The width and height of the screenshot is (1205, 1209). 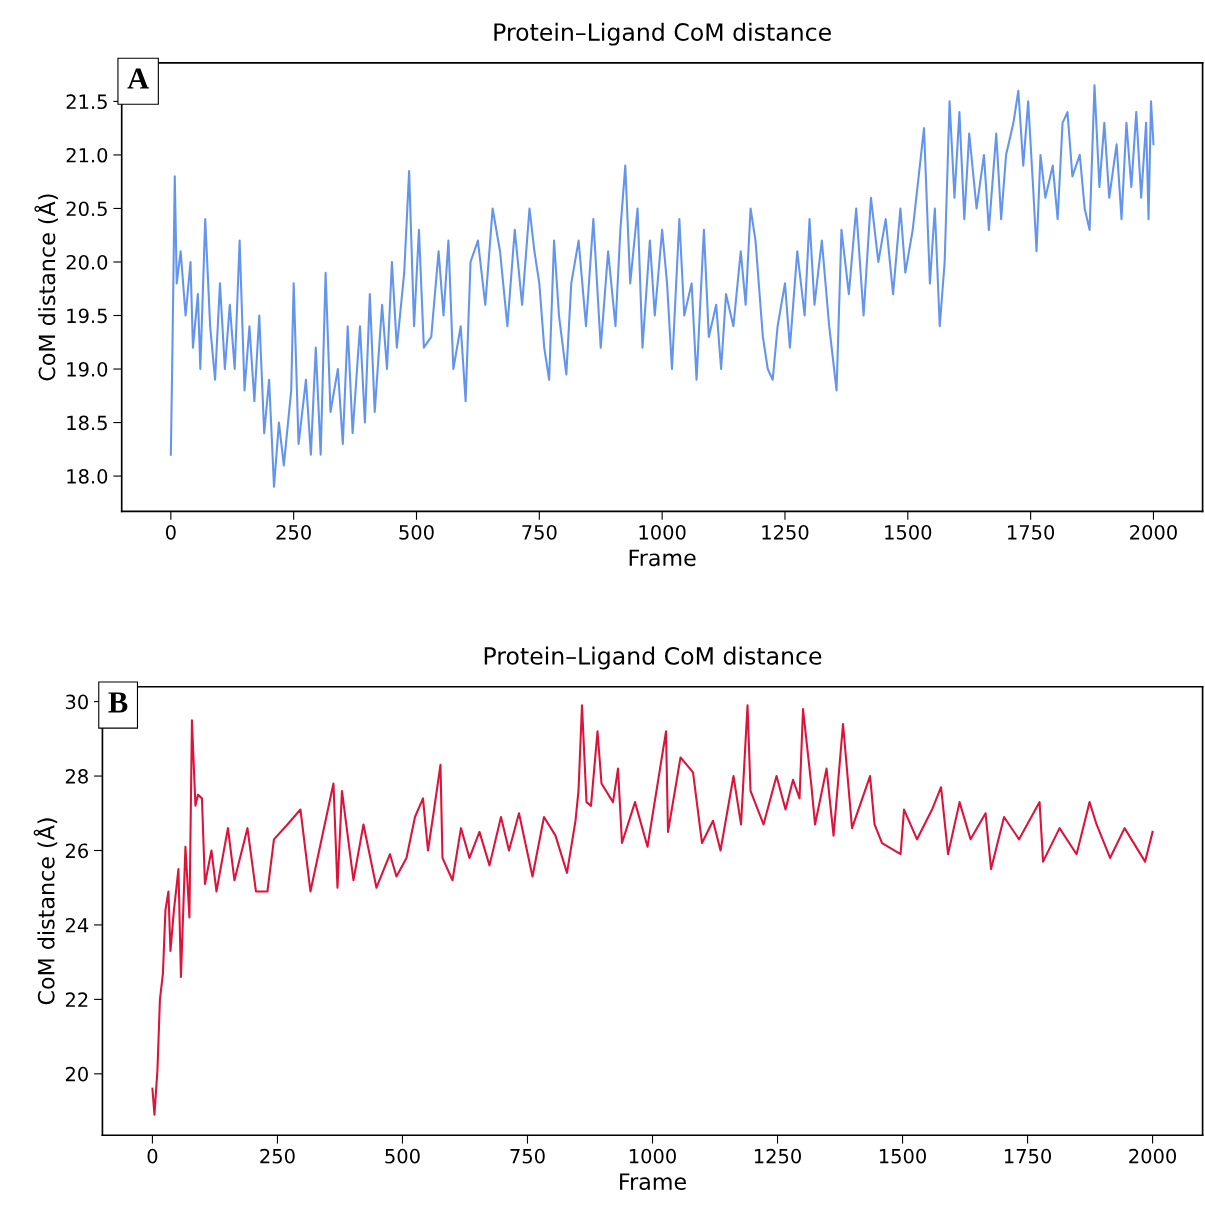 What do you see at coordinates (87, 316) in the screenshot?
I see `y-tick-label: 19.5` at bounding box center [87, 316].